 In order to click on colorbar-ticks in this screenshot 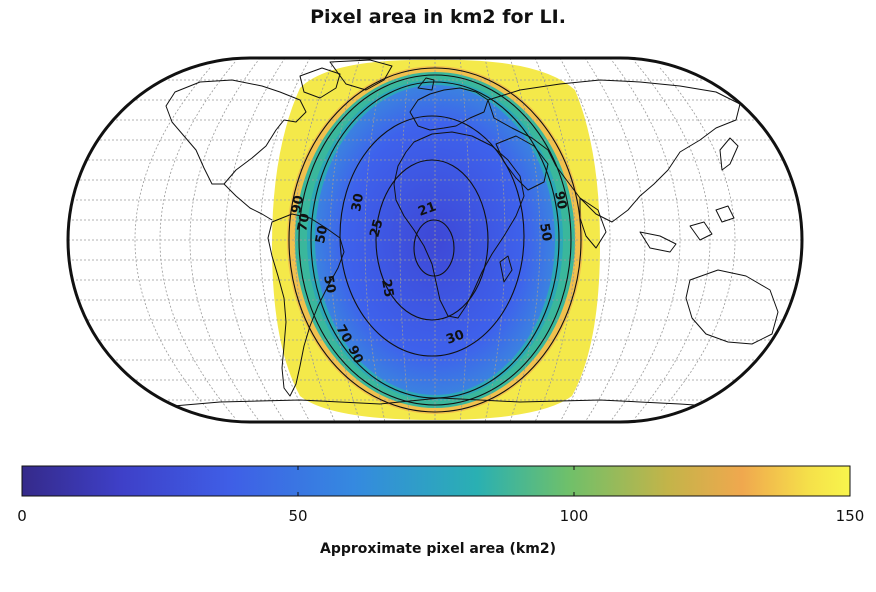, I will do `click(436, 481)`.